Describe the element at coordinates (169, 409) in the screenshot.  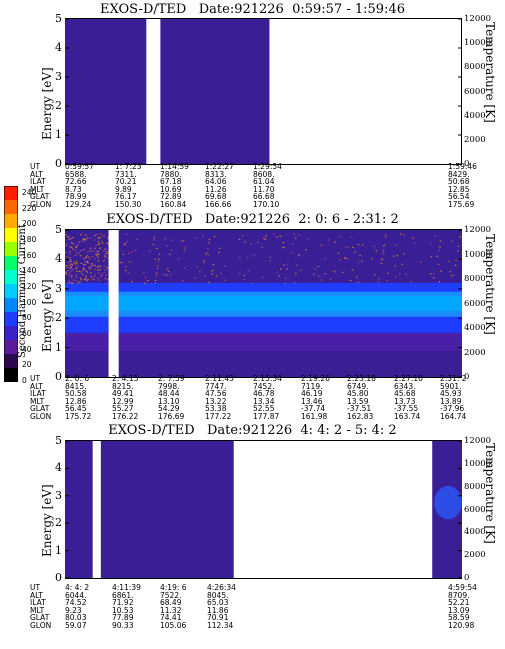
I see `orbit-value: 54.29` at that location.